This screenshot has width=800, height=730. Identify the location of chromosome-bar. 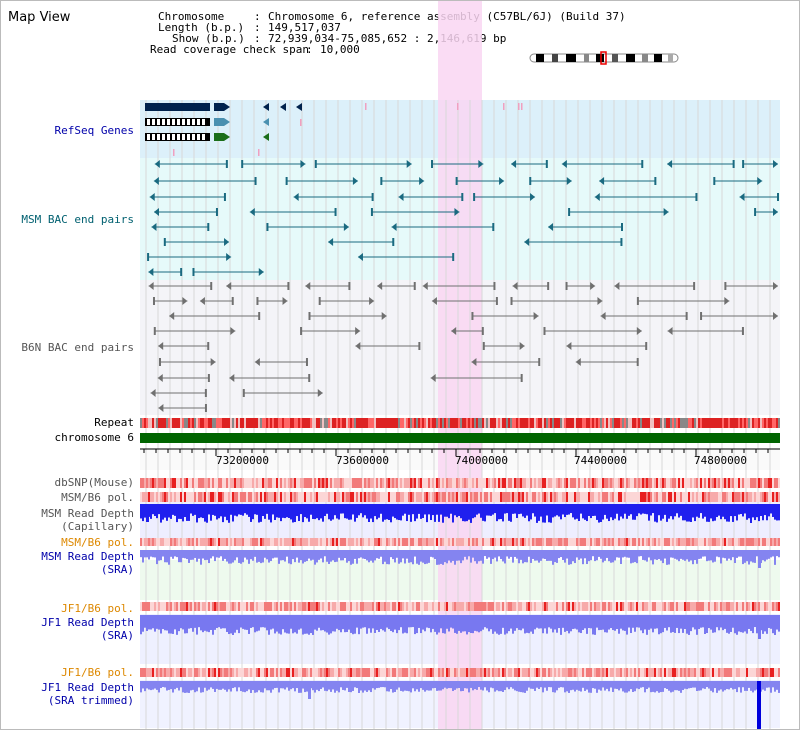
(460, 438).